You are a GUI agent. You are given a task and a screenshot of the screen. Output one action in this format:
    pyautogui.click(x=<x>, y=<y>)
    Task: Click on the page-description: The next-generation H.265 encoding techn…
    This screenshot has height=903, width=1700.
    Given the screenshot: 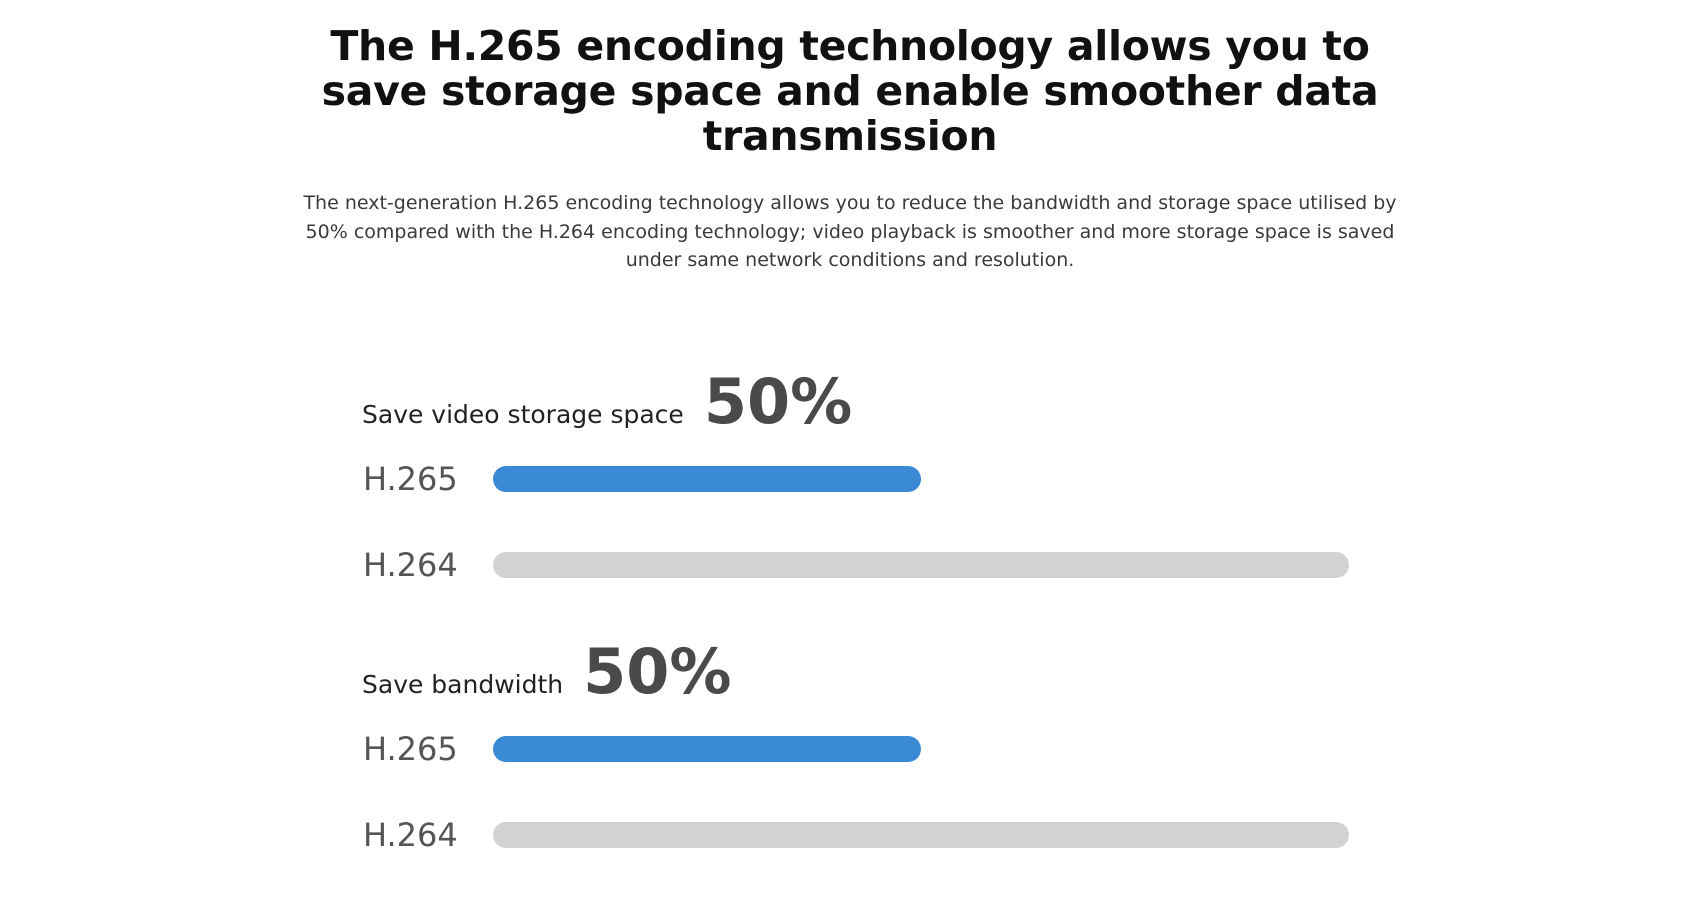 What is the action you would take?
    pyautogui.click(x=850, y=231)
    